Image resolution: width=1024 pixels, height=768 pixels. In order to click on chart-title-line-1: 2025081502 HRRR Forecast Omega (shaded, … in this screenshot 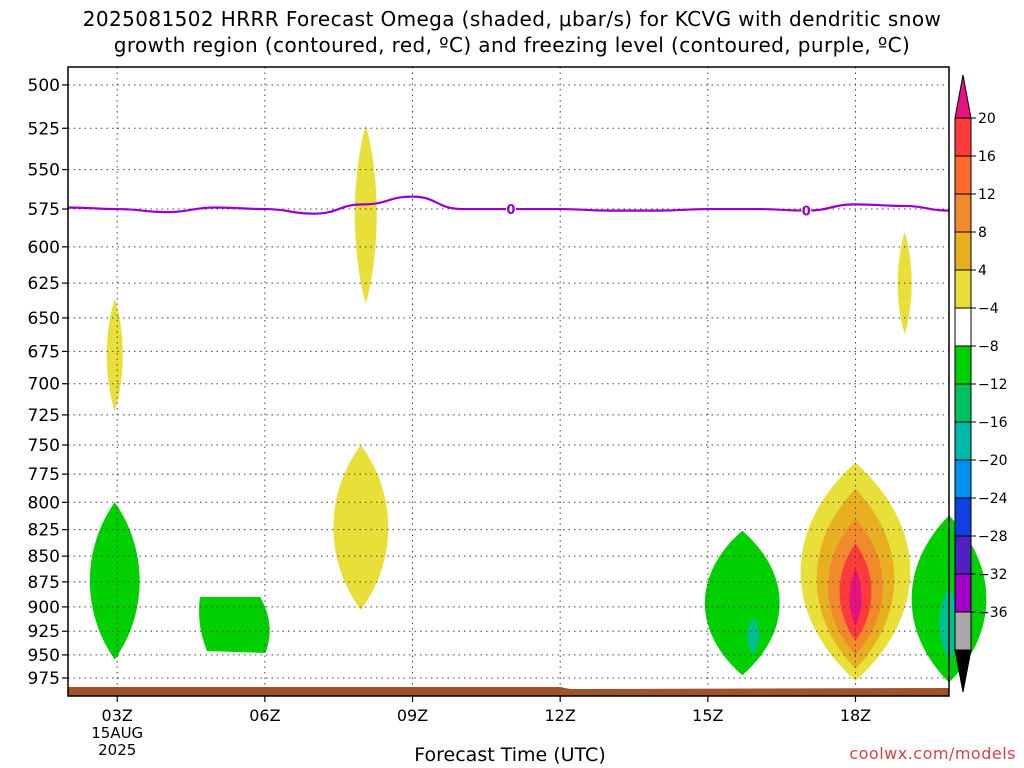, I will do `click(512, 19)`.